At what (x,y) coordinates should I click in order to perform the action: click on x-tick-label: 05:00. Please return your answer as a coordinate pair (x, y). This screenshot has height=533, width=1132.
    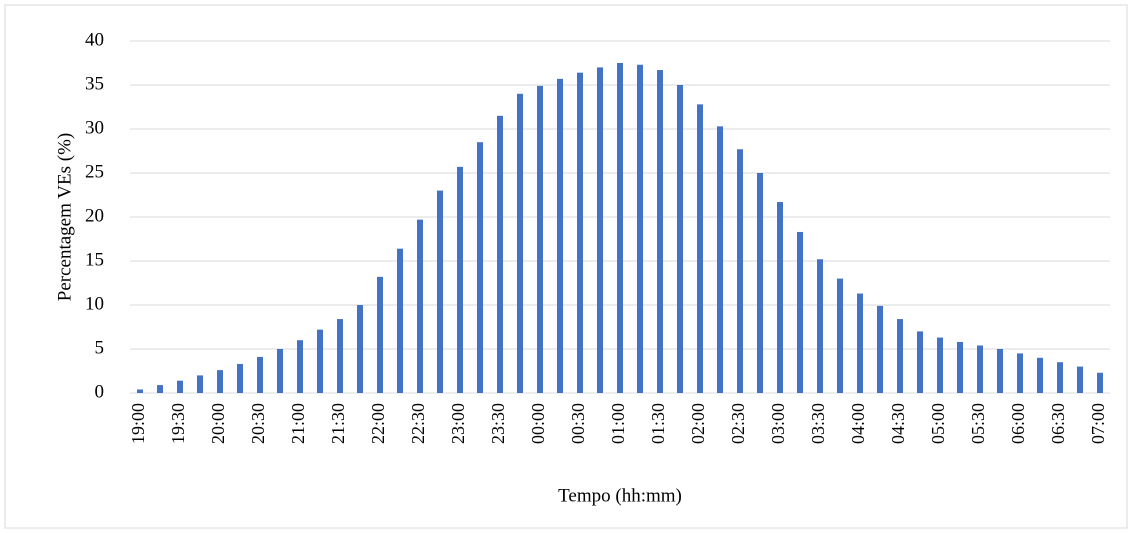
    Looking at the image, I should click on (938, 423).